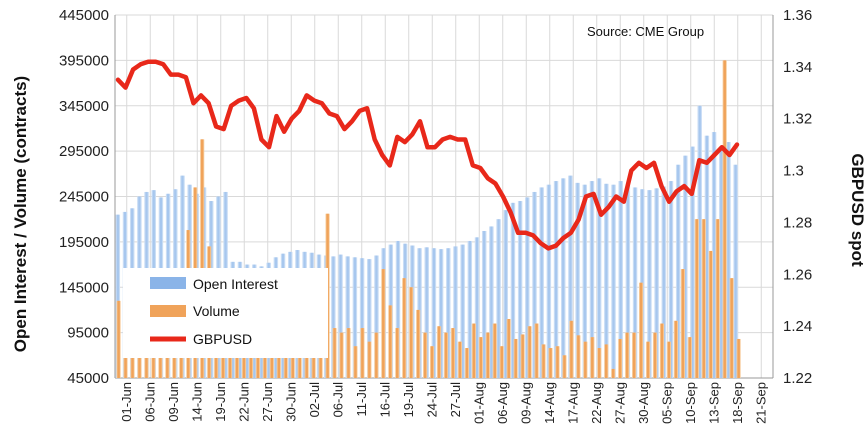  What do you see at coordinates (797, 67) in the screenshot?
I see `right-tick-label: 1.34` at bounding box center [797, 67].